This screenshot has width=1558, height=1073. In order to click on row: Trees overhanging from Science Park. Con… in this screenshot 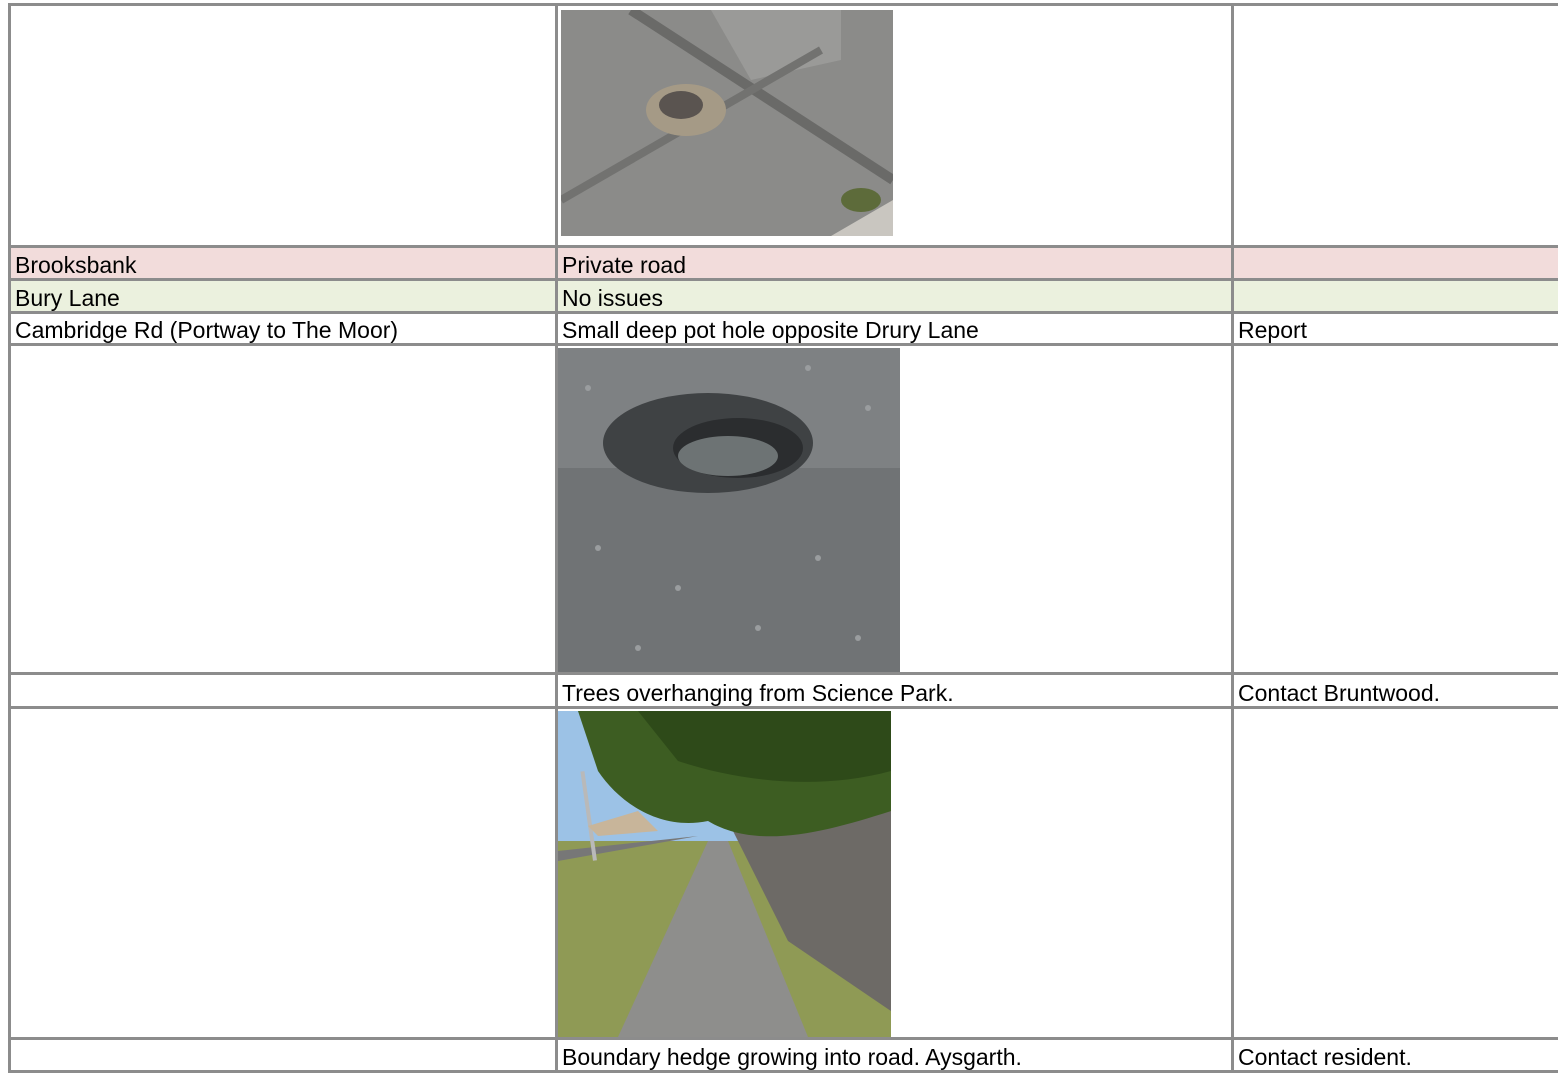, I will do `click(784, 691)`.